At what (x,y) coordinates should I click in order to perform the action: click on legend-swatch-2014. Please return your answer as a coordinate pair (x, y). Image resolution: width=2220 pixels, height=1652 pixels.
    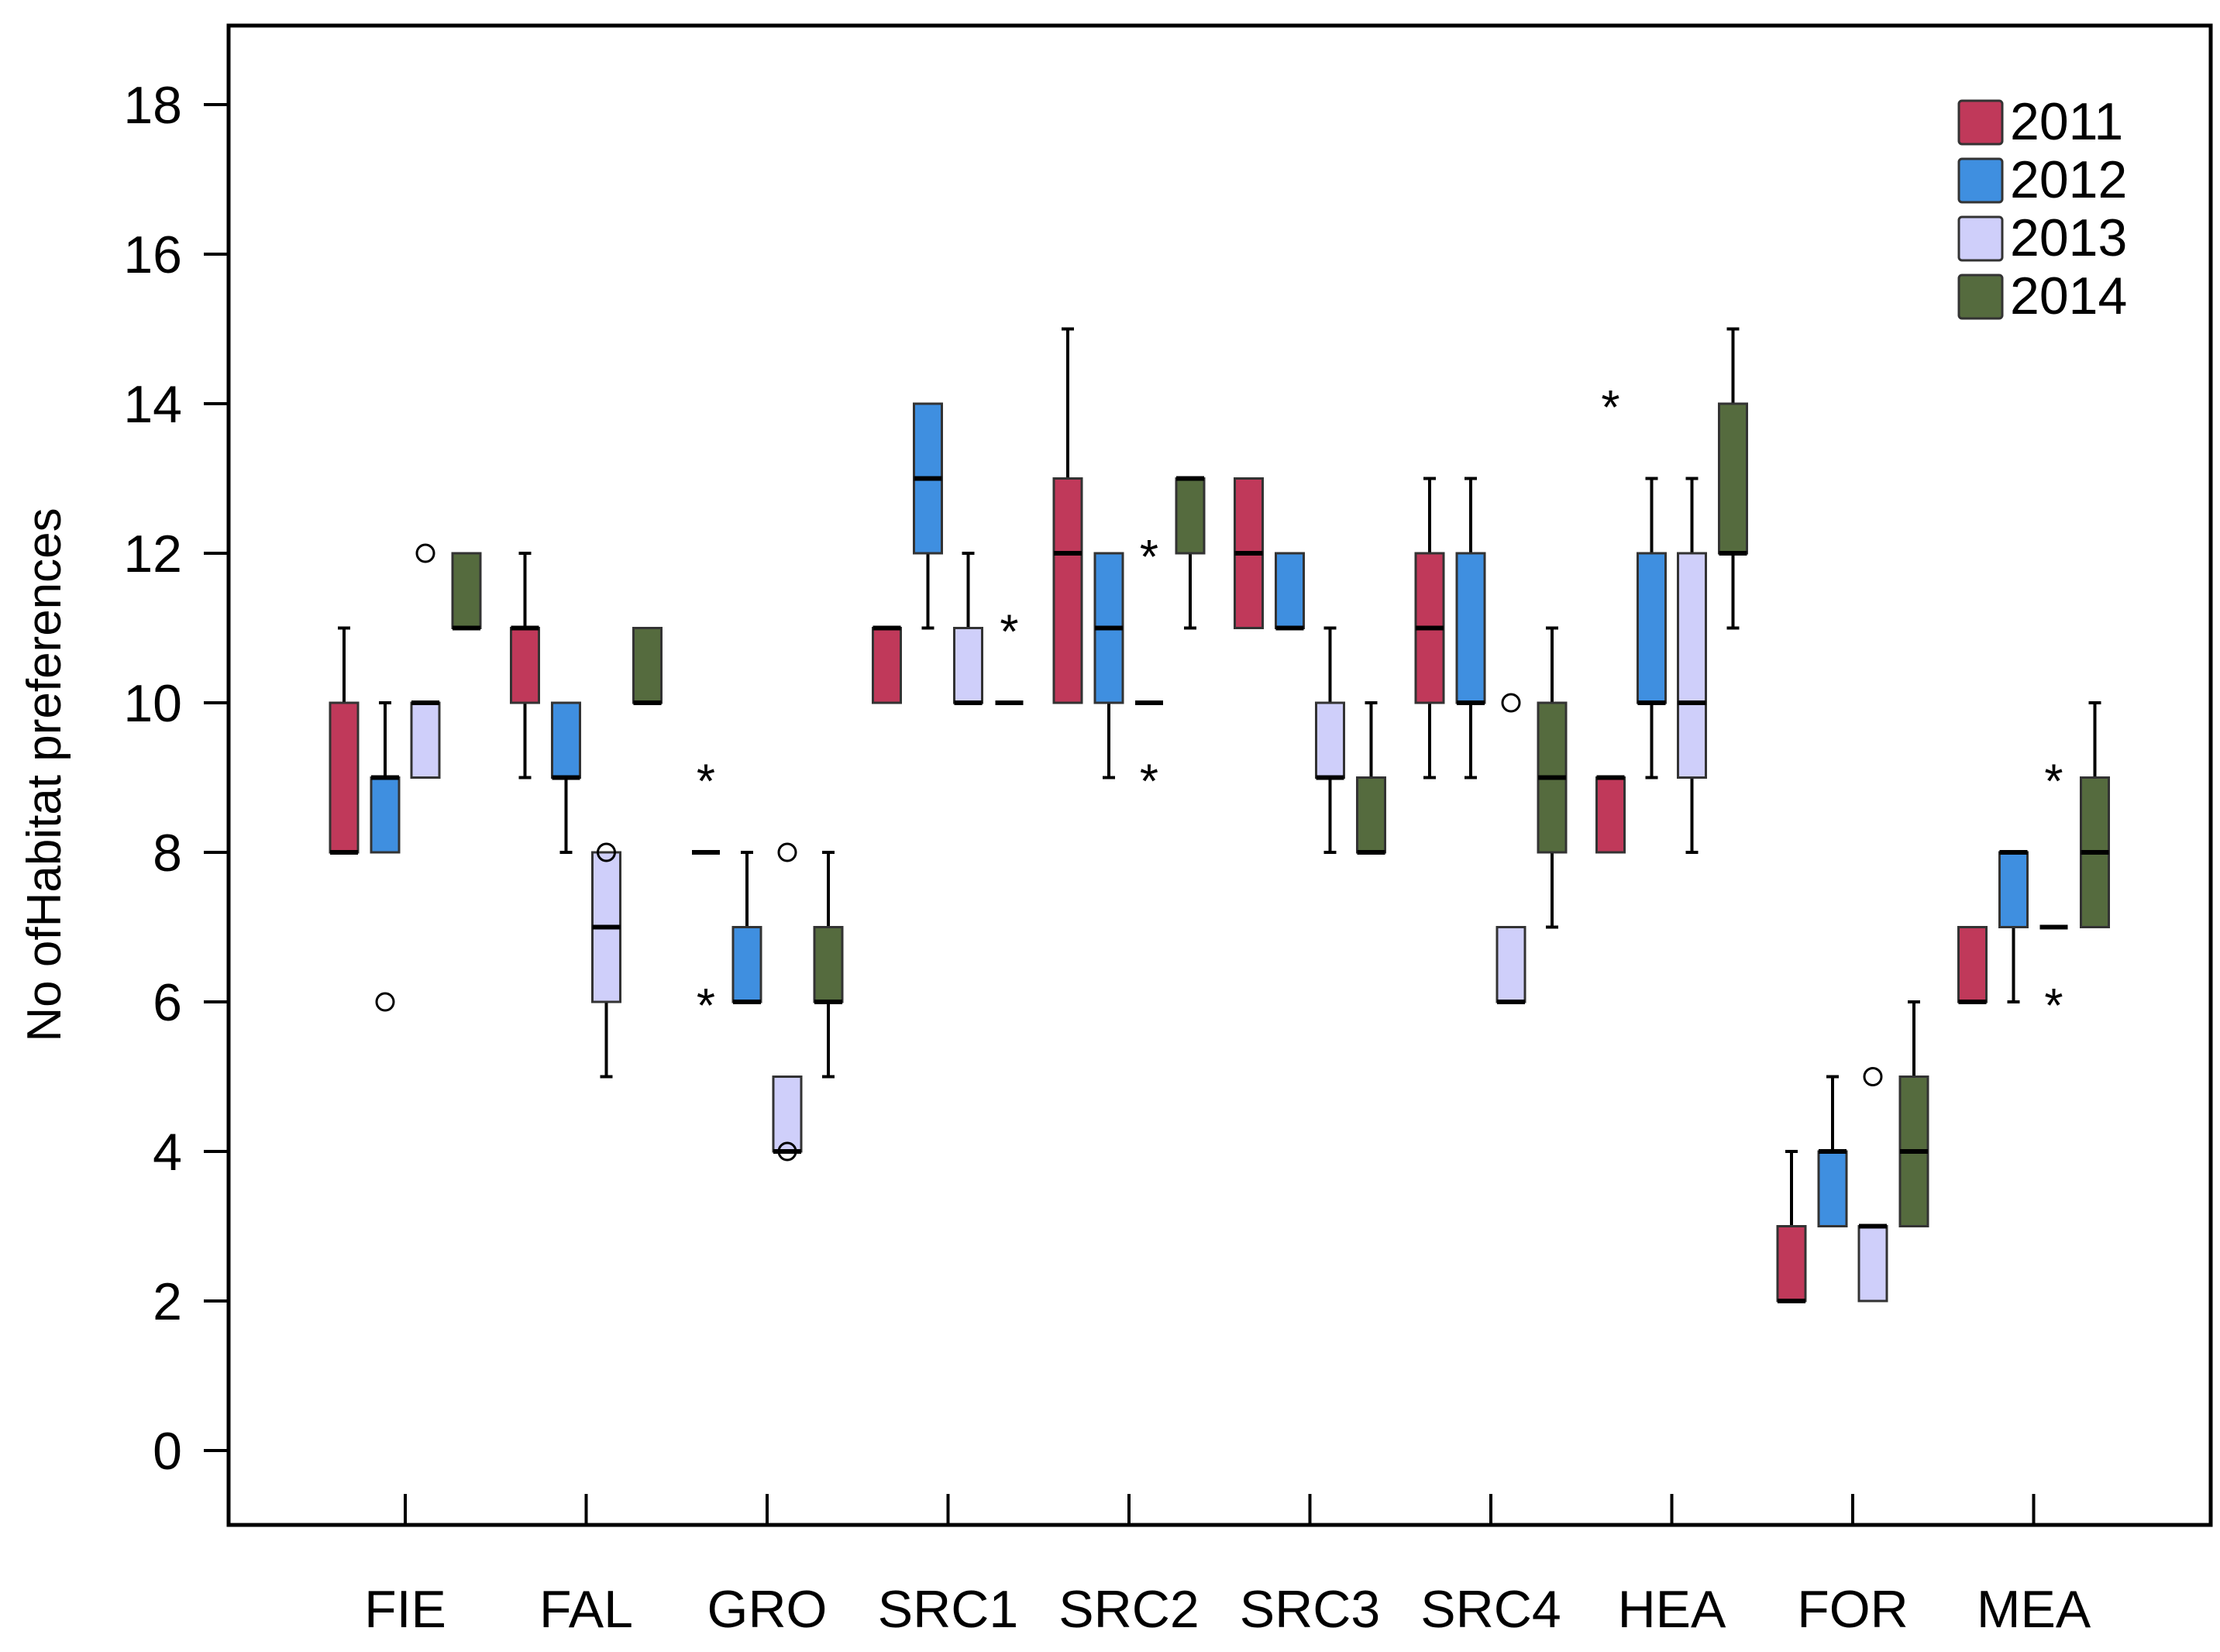
    Looking at the image, I should click on (1980, 297).